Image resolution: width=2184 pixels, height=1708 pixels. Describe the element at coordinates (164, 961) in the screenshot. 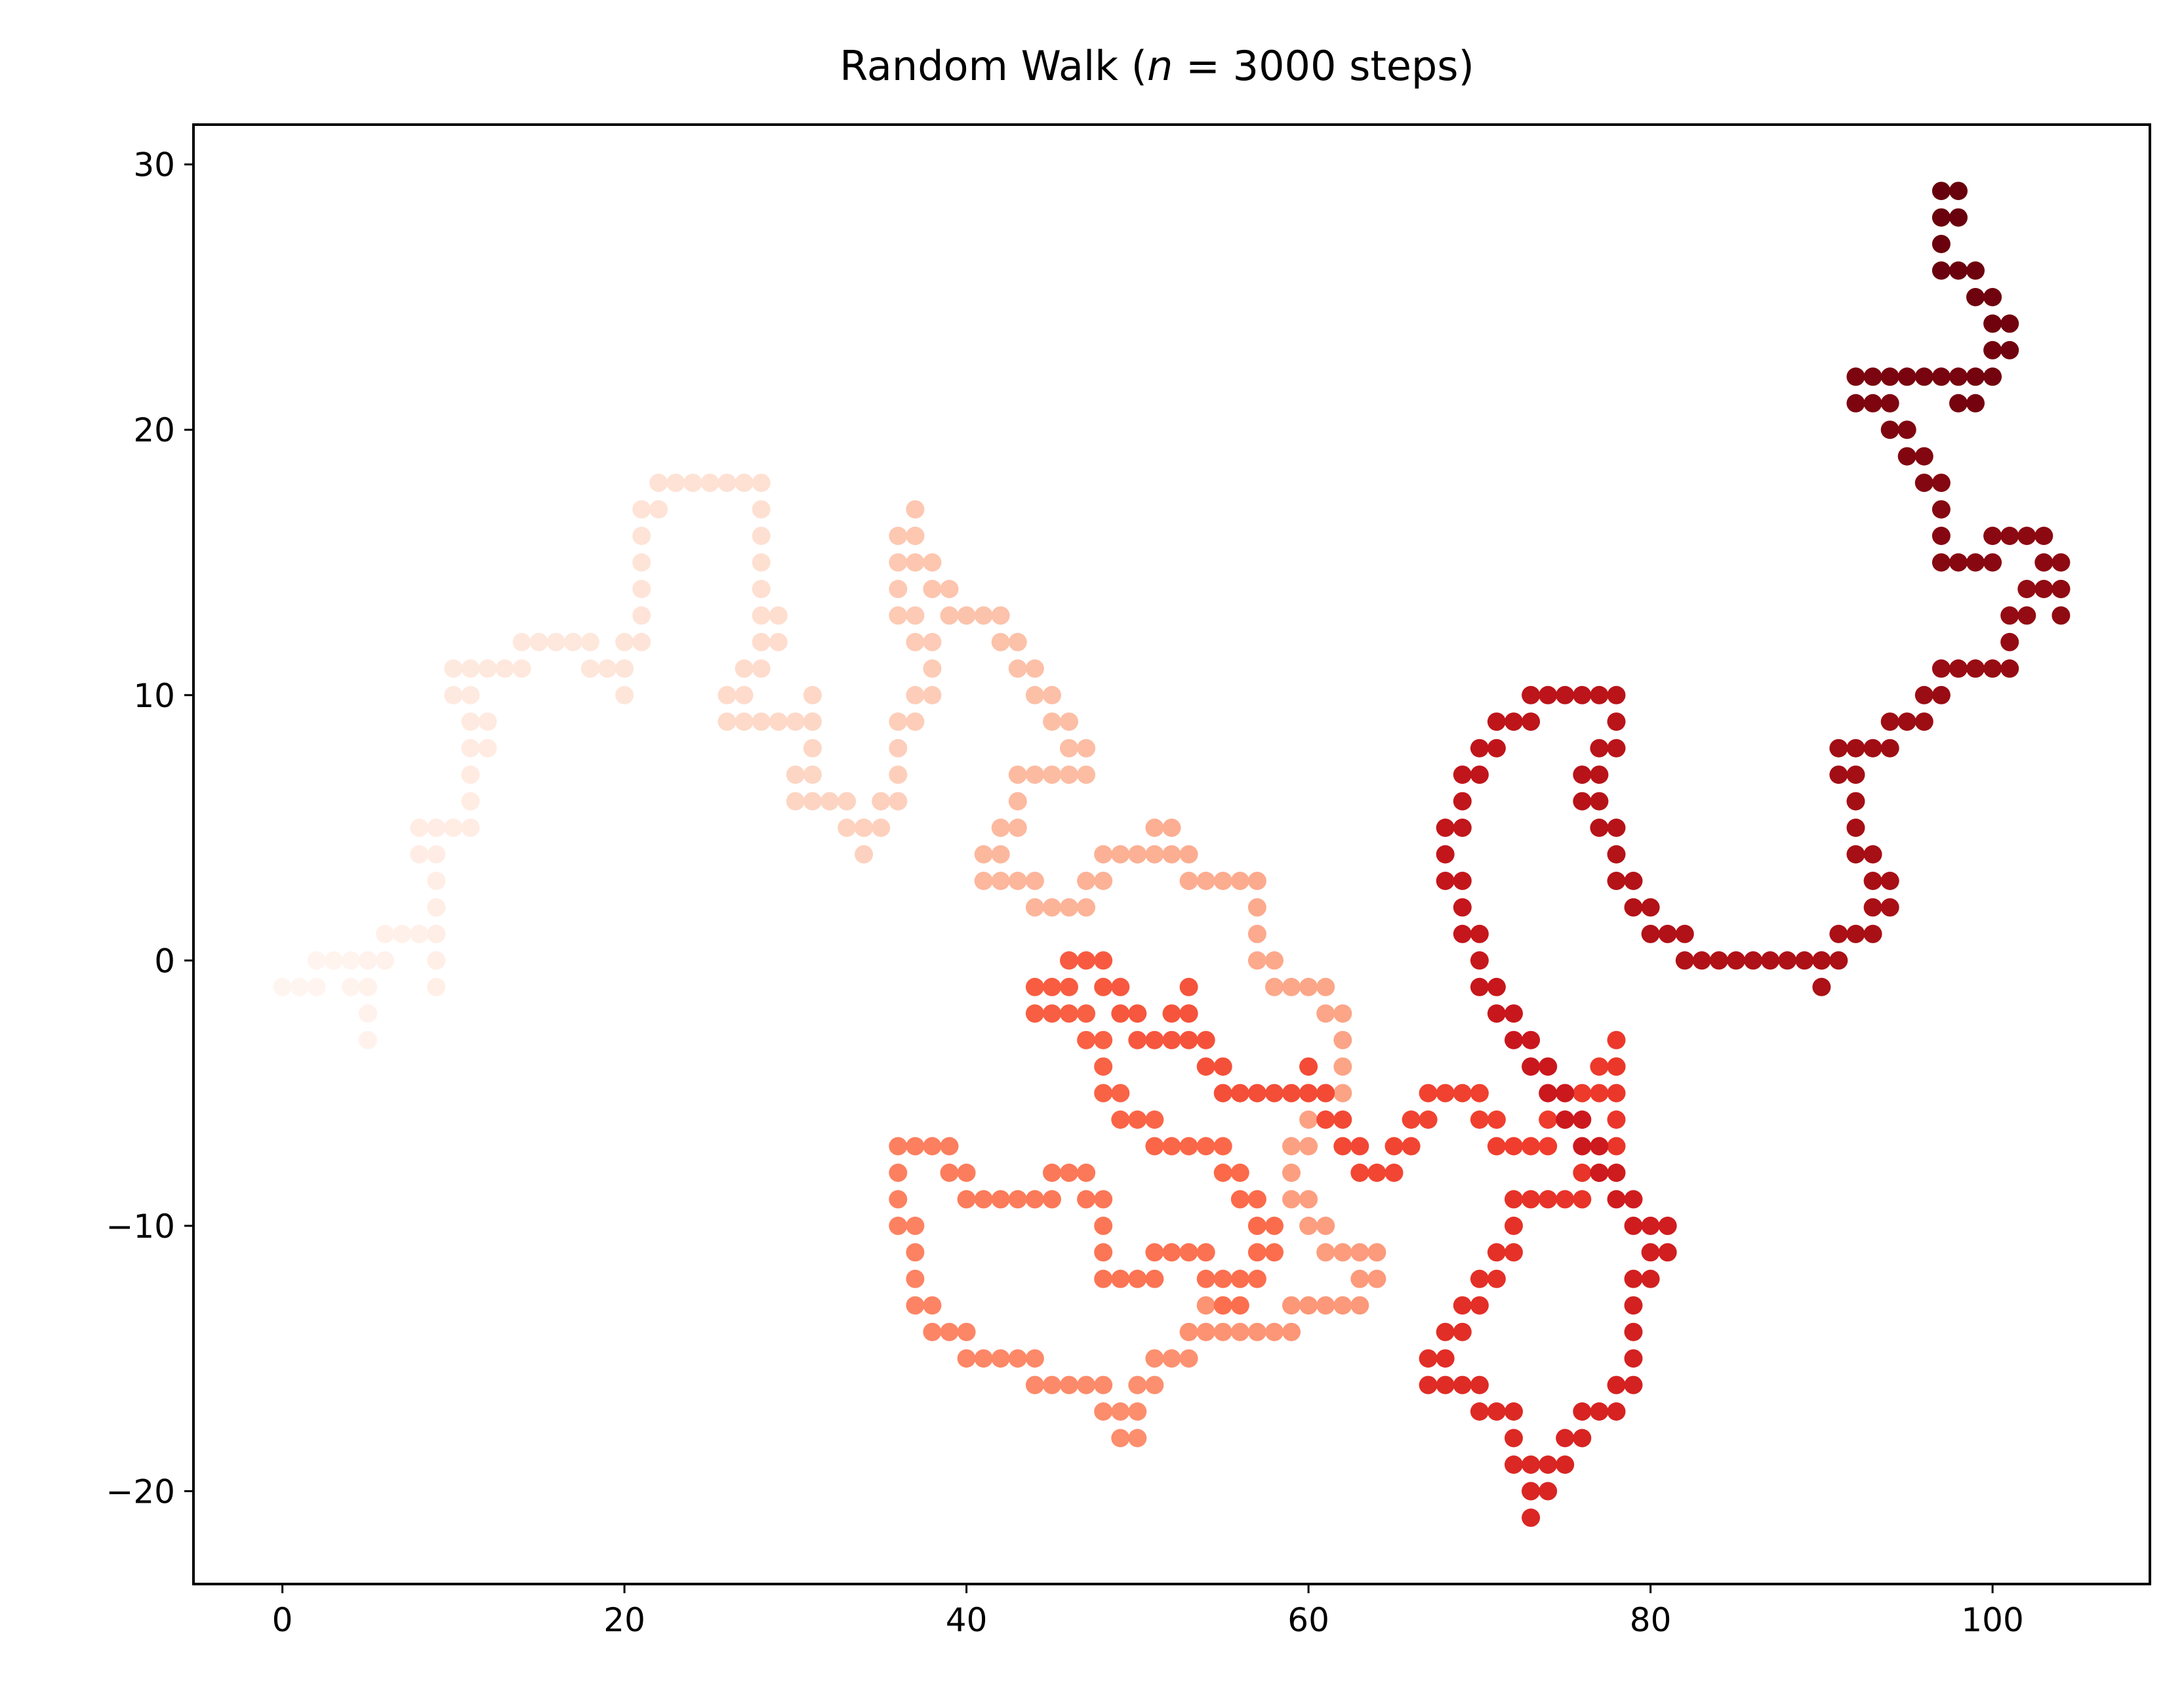

I see `y-tick-label: 0` at that location.